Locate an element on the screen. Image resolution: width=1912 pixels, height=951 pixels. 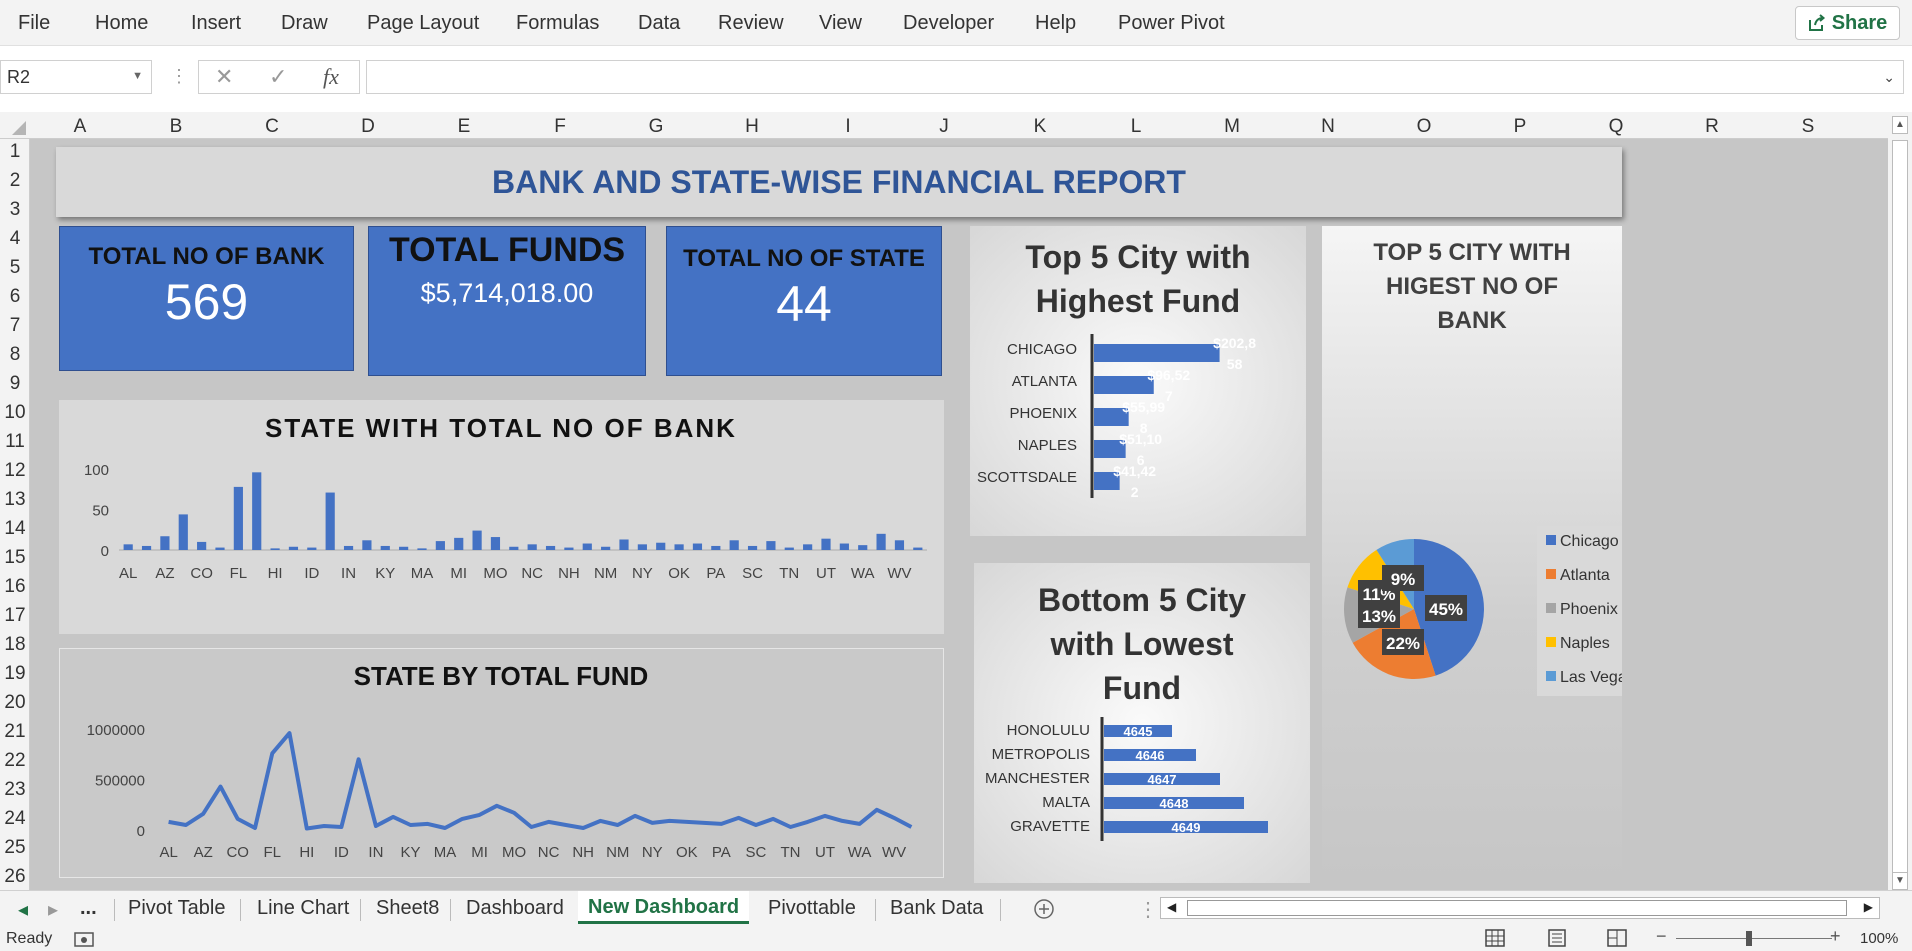
column-header-s: S is located at coordinates (1808, 126).